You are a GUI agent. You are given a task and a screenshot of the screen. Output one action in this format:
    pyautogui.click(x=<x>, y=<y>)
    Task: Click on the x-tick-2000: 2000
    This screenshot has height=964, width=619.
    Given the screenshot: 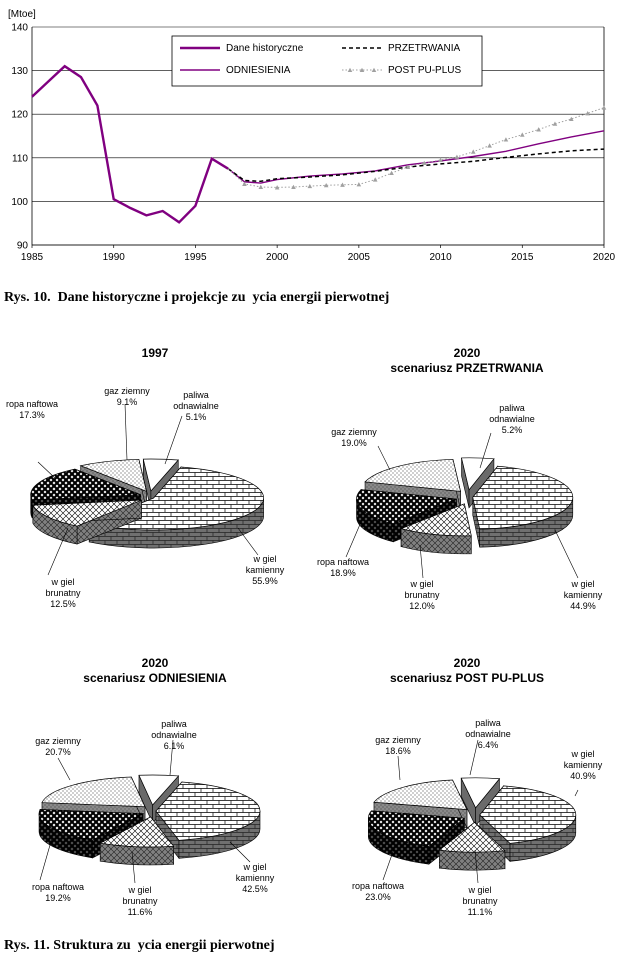 What is the action you would take?
    pyautogui.click(x=277, y=257)
    